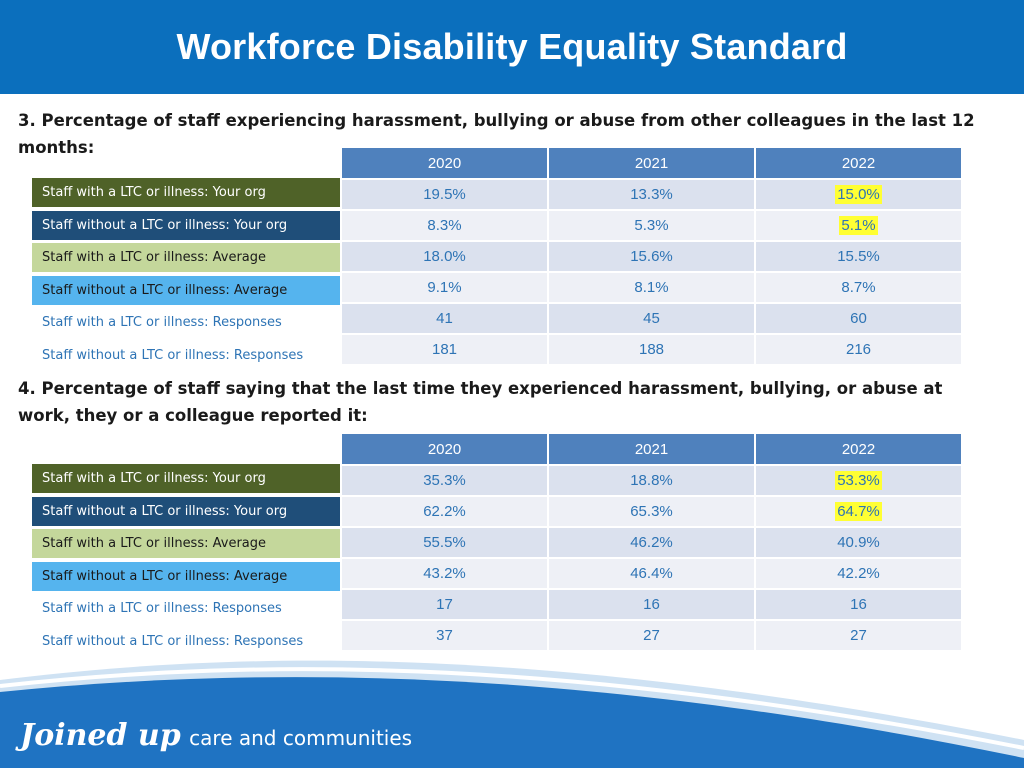 Image resolution: width=1024 pixels, height=768 pixels. I want to click on table-cell: 13.3%, so click(651, 194).